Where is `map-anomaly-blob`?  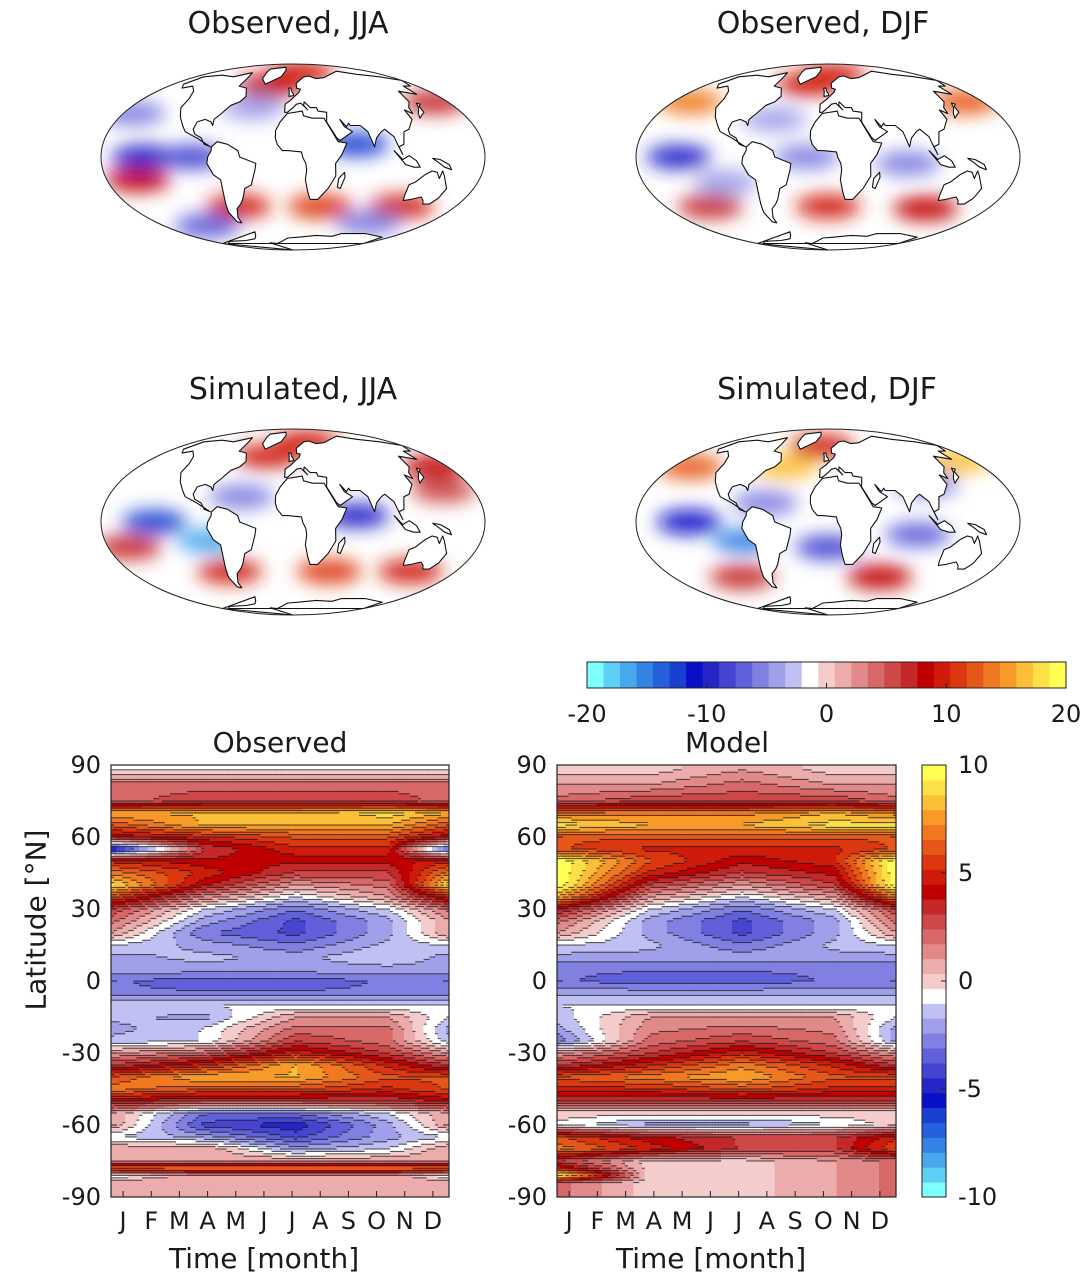 map-anomaly-blob is located at coordinates (679, 157).